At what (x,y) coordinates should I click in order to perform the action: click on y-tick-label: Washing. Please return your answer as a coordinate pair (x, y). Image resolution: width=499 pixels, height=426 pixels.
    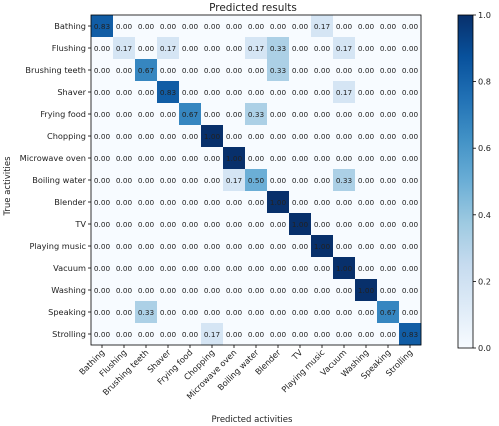
    Looking at the image, I should click on (68, 290).